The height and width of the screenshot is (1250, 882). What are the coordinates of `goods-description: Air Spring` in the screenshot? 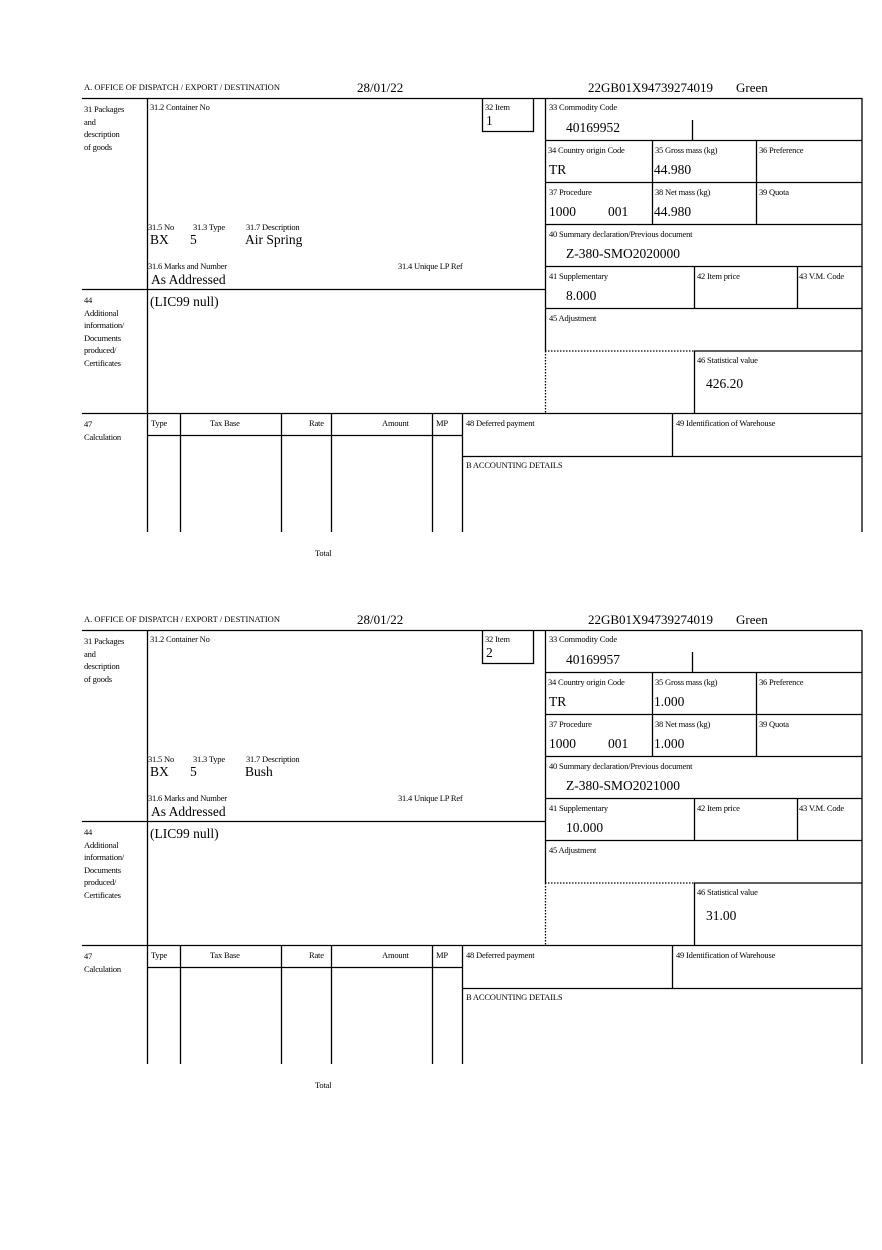 It's located at (274, 239).